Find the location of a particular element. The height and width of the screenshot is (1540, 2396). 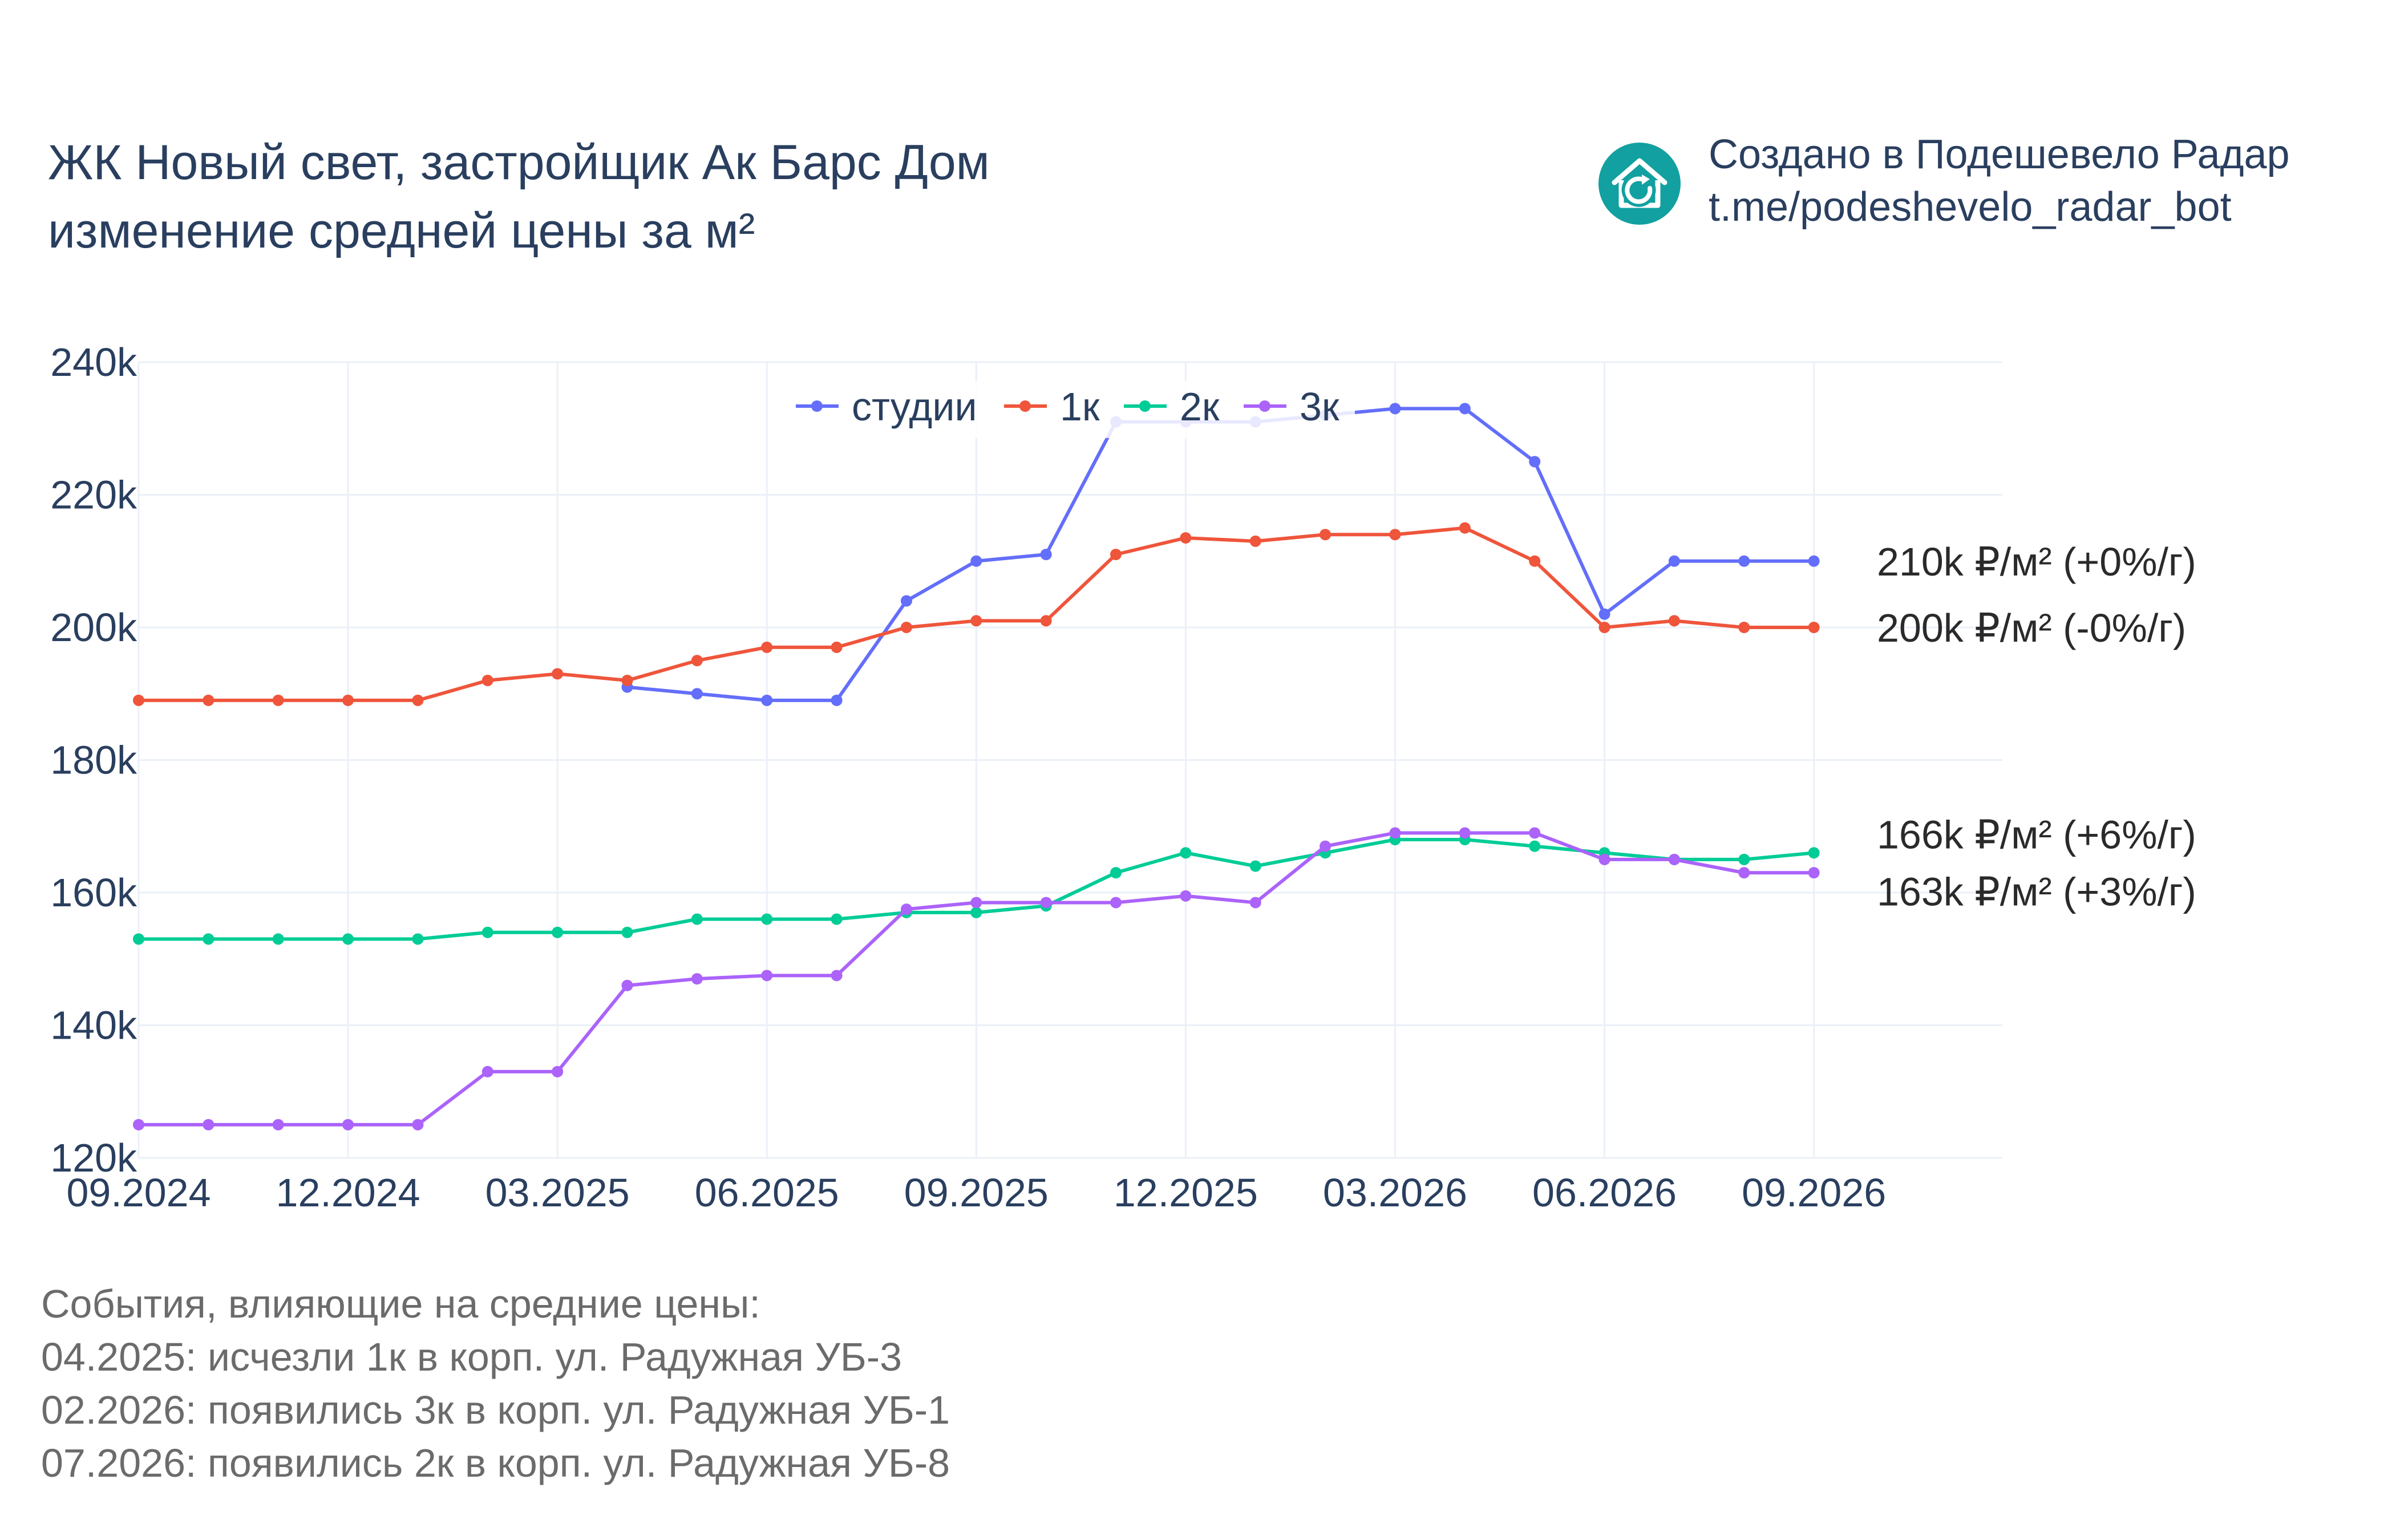

brand-icon-circle is located at coordinates (1639, 184).